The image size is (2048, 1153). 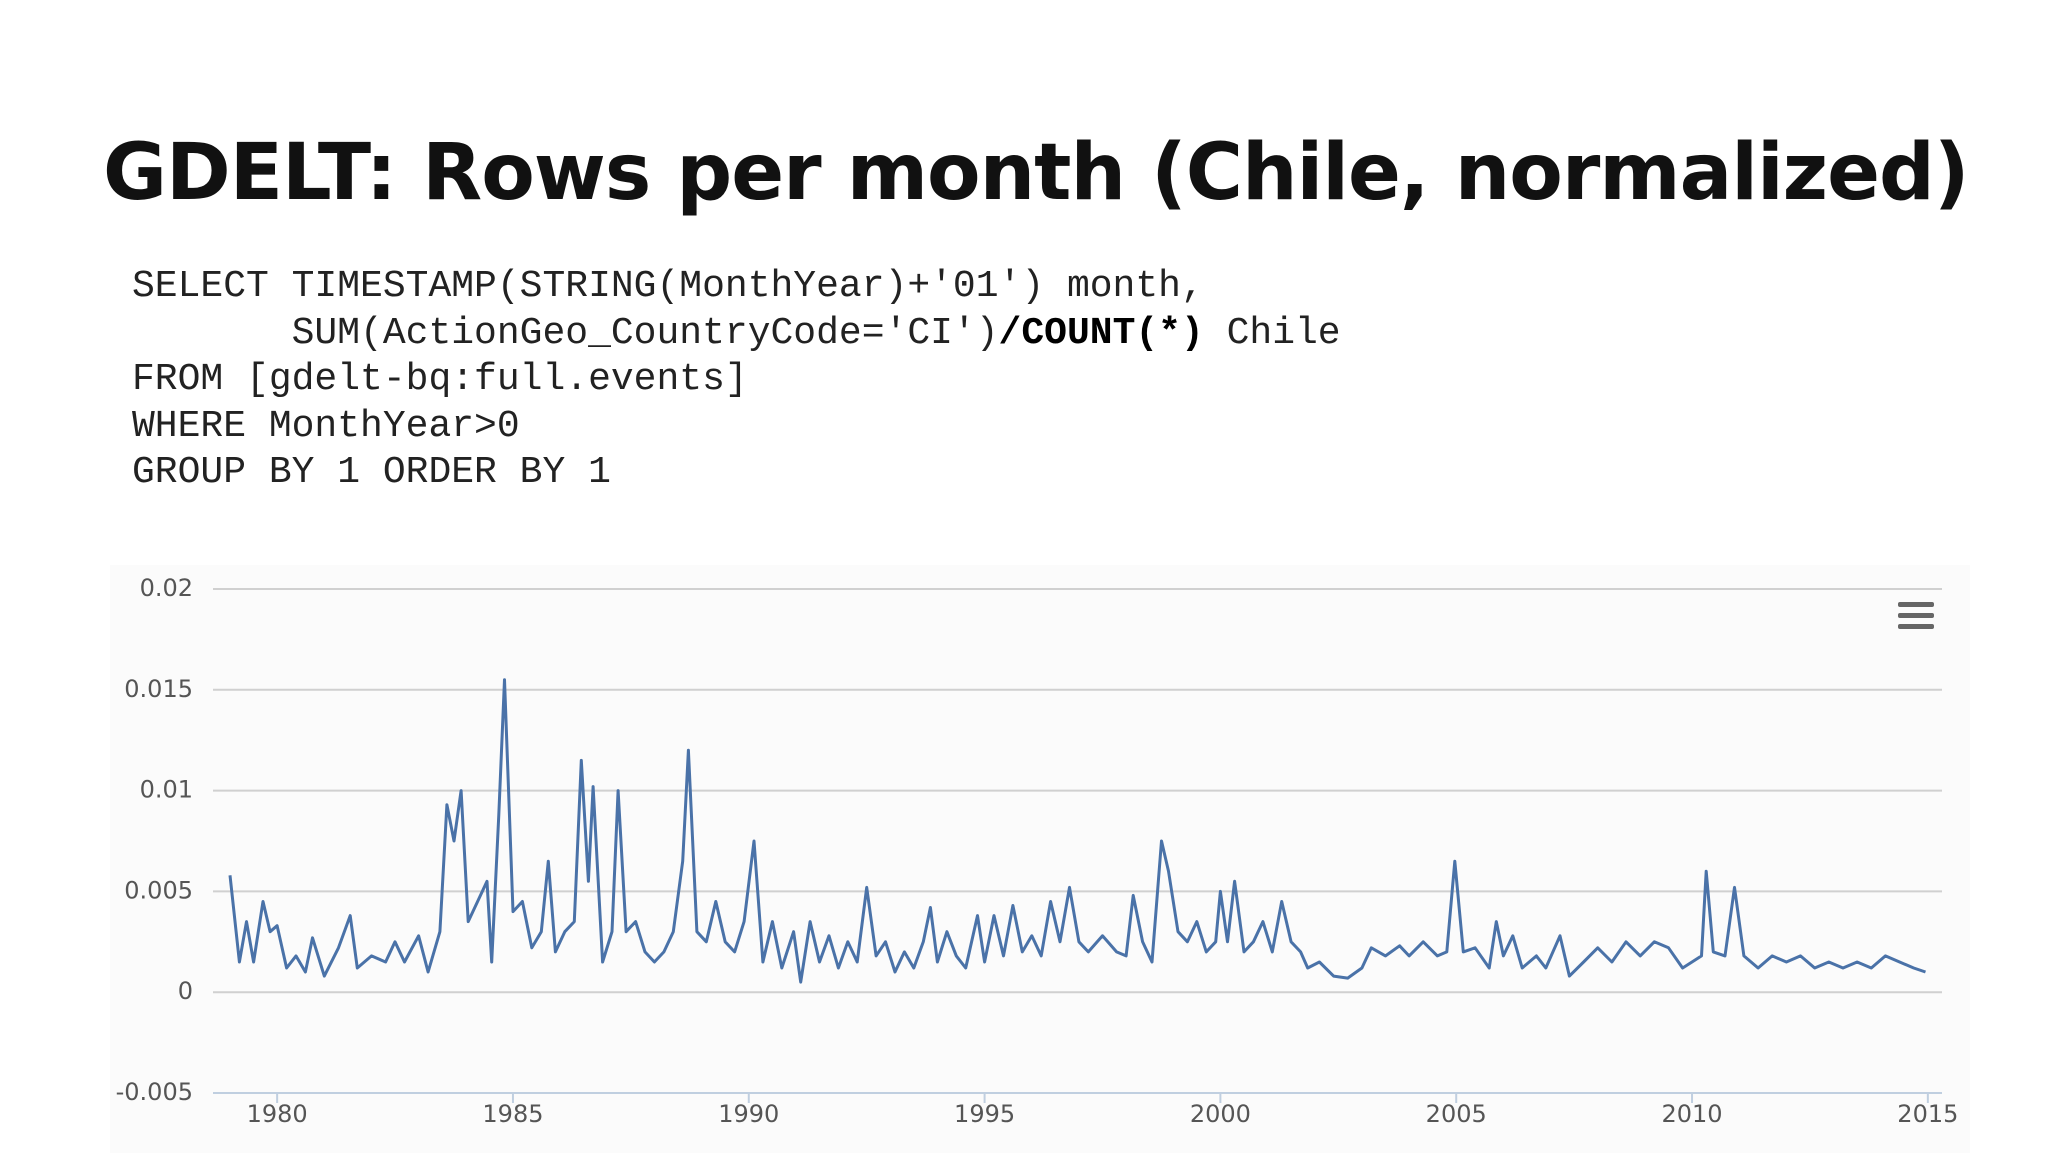 What do you see at coordinates (984, 1114) in the screenshot?
I see `x-tick-label: 1995` at bounding box center [984, 1114].